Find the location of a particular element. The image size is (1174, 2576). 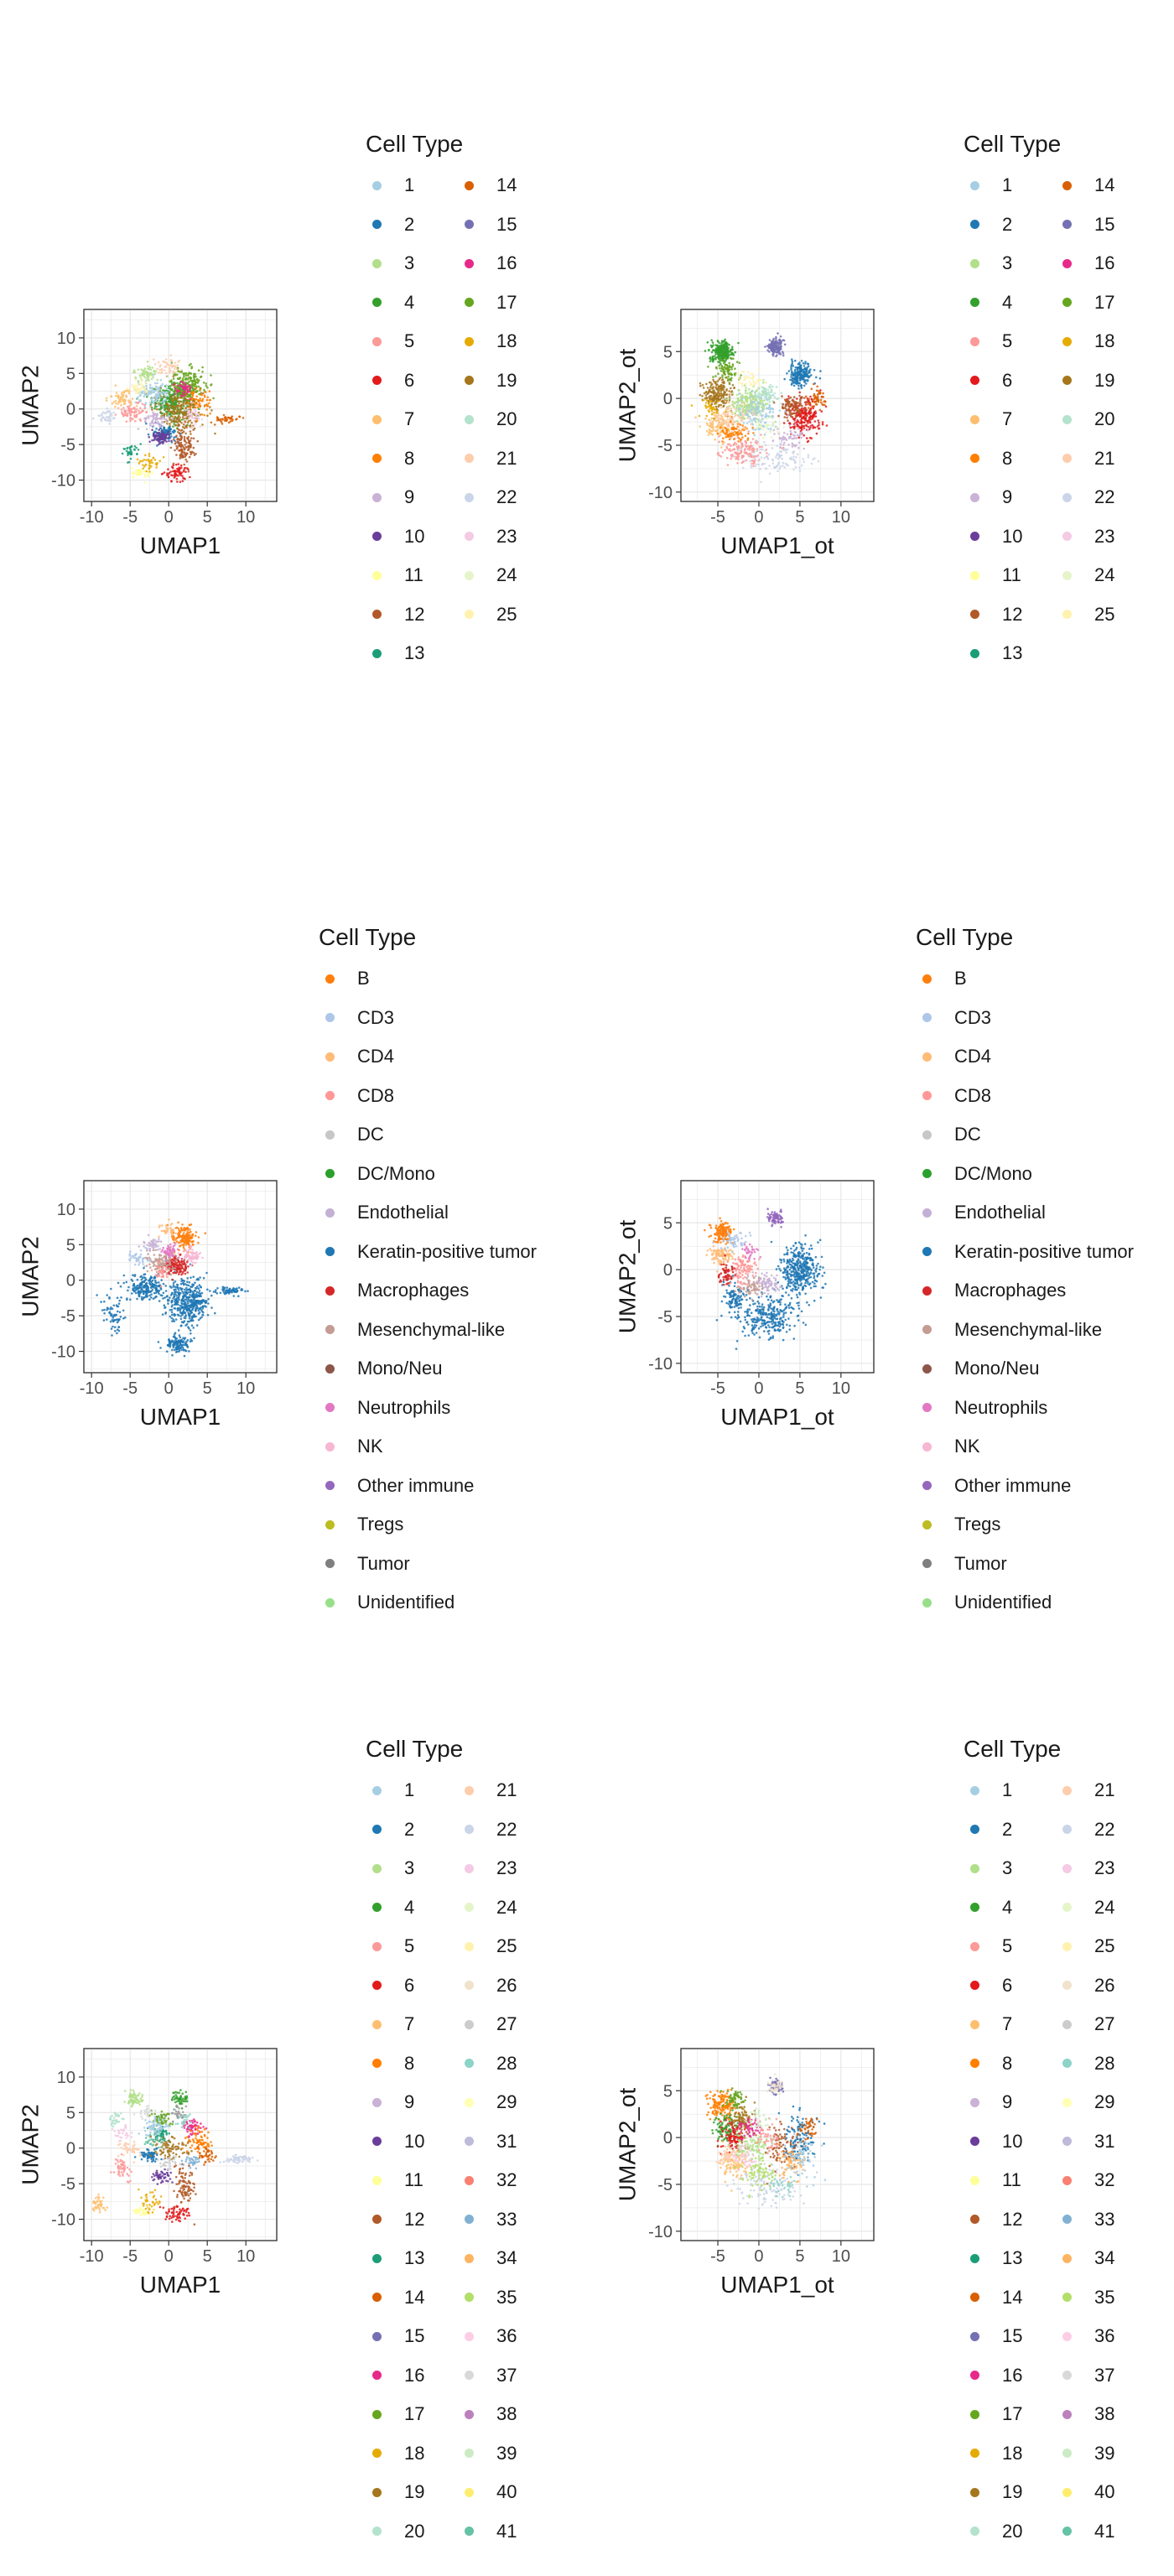

legend-entry: 22 is located at coordinates (1085, 497).